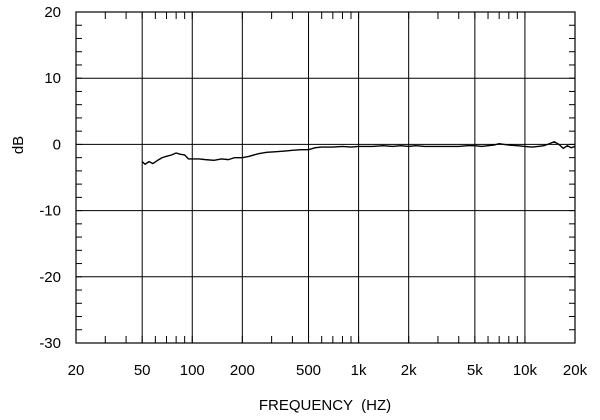  What do you see at coordinates (50, 178) in the screenshot?
I see `y-tick-labels: 20 10 0 -10 -20 -30` at bounding box center [50, 178].